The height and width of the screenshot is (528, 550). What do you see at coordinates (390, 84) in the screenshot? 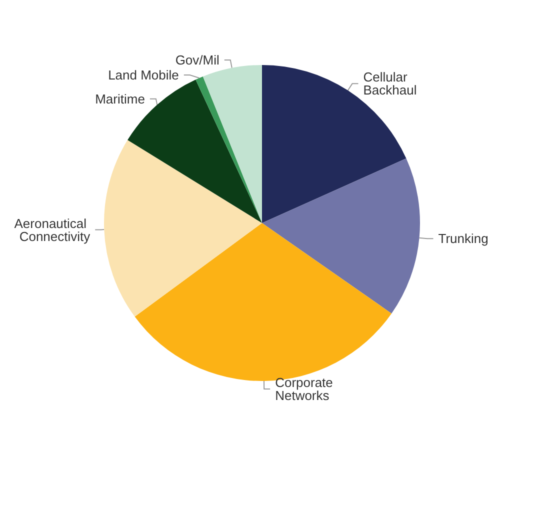
I see `slice-label: Cellular Backhaul` at bounding box center [390, 84].